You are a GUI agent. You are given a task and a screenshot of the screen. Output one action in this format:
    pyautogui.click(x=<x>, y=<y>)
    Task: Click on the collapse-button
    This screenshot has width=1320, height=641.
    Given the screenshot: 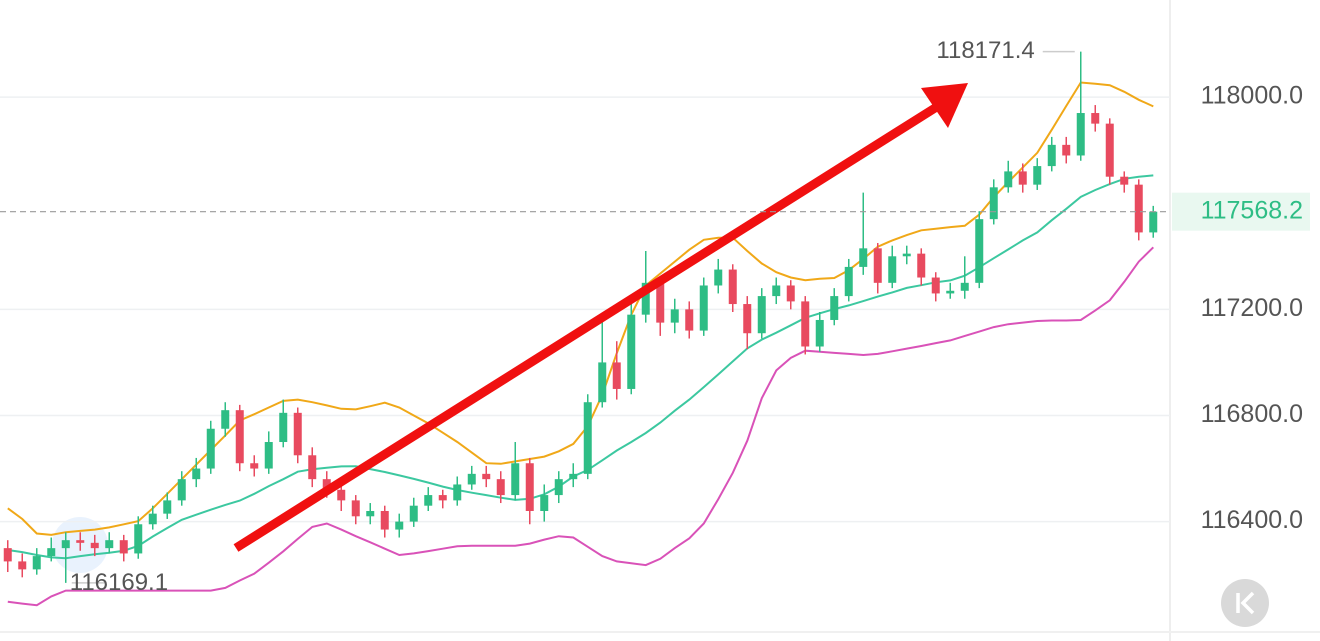 What is the action you would take?
    pyautogui.click(x=1245, y=603)
    